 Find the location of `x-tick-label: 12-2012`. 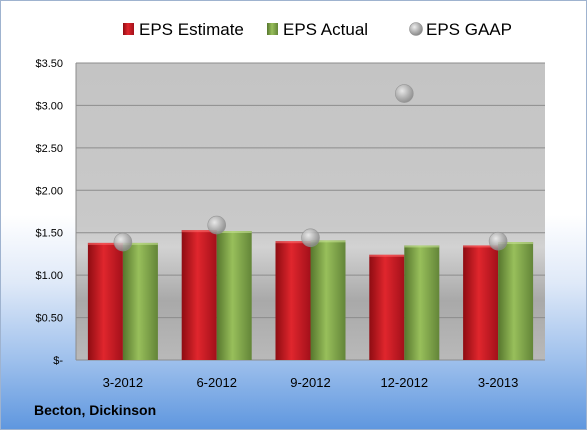

x-tick-label: 12-2012 is located at coordinates (404, 382).